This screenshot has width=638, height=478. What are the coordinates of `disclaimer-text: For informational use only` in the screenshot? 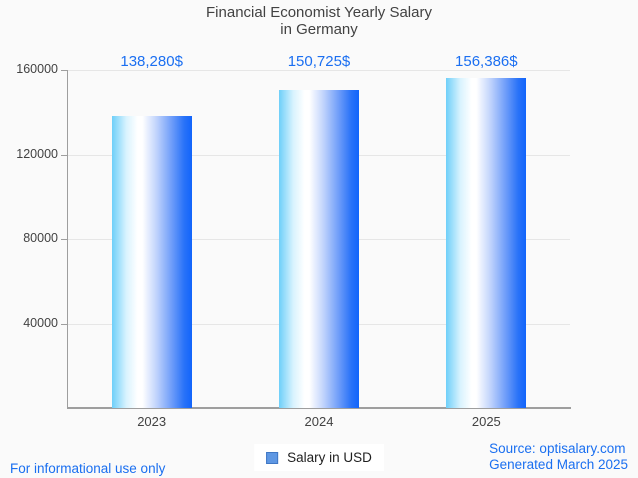 It's located at (88, 468).